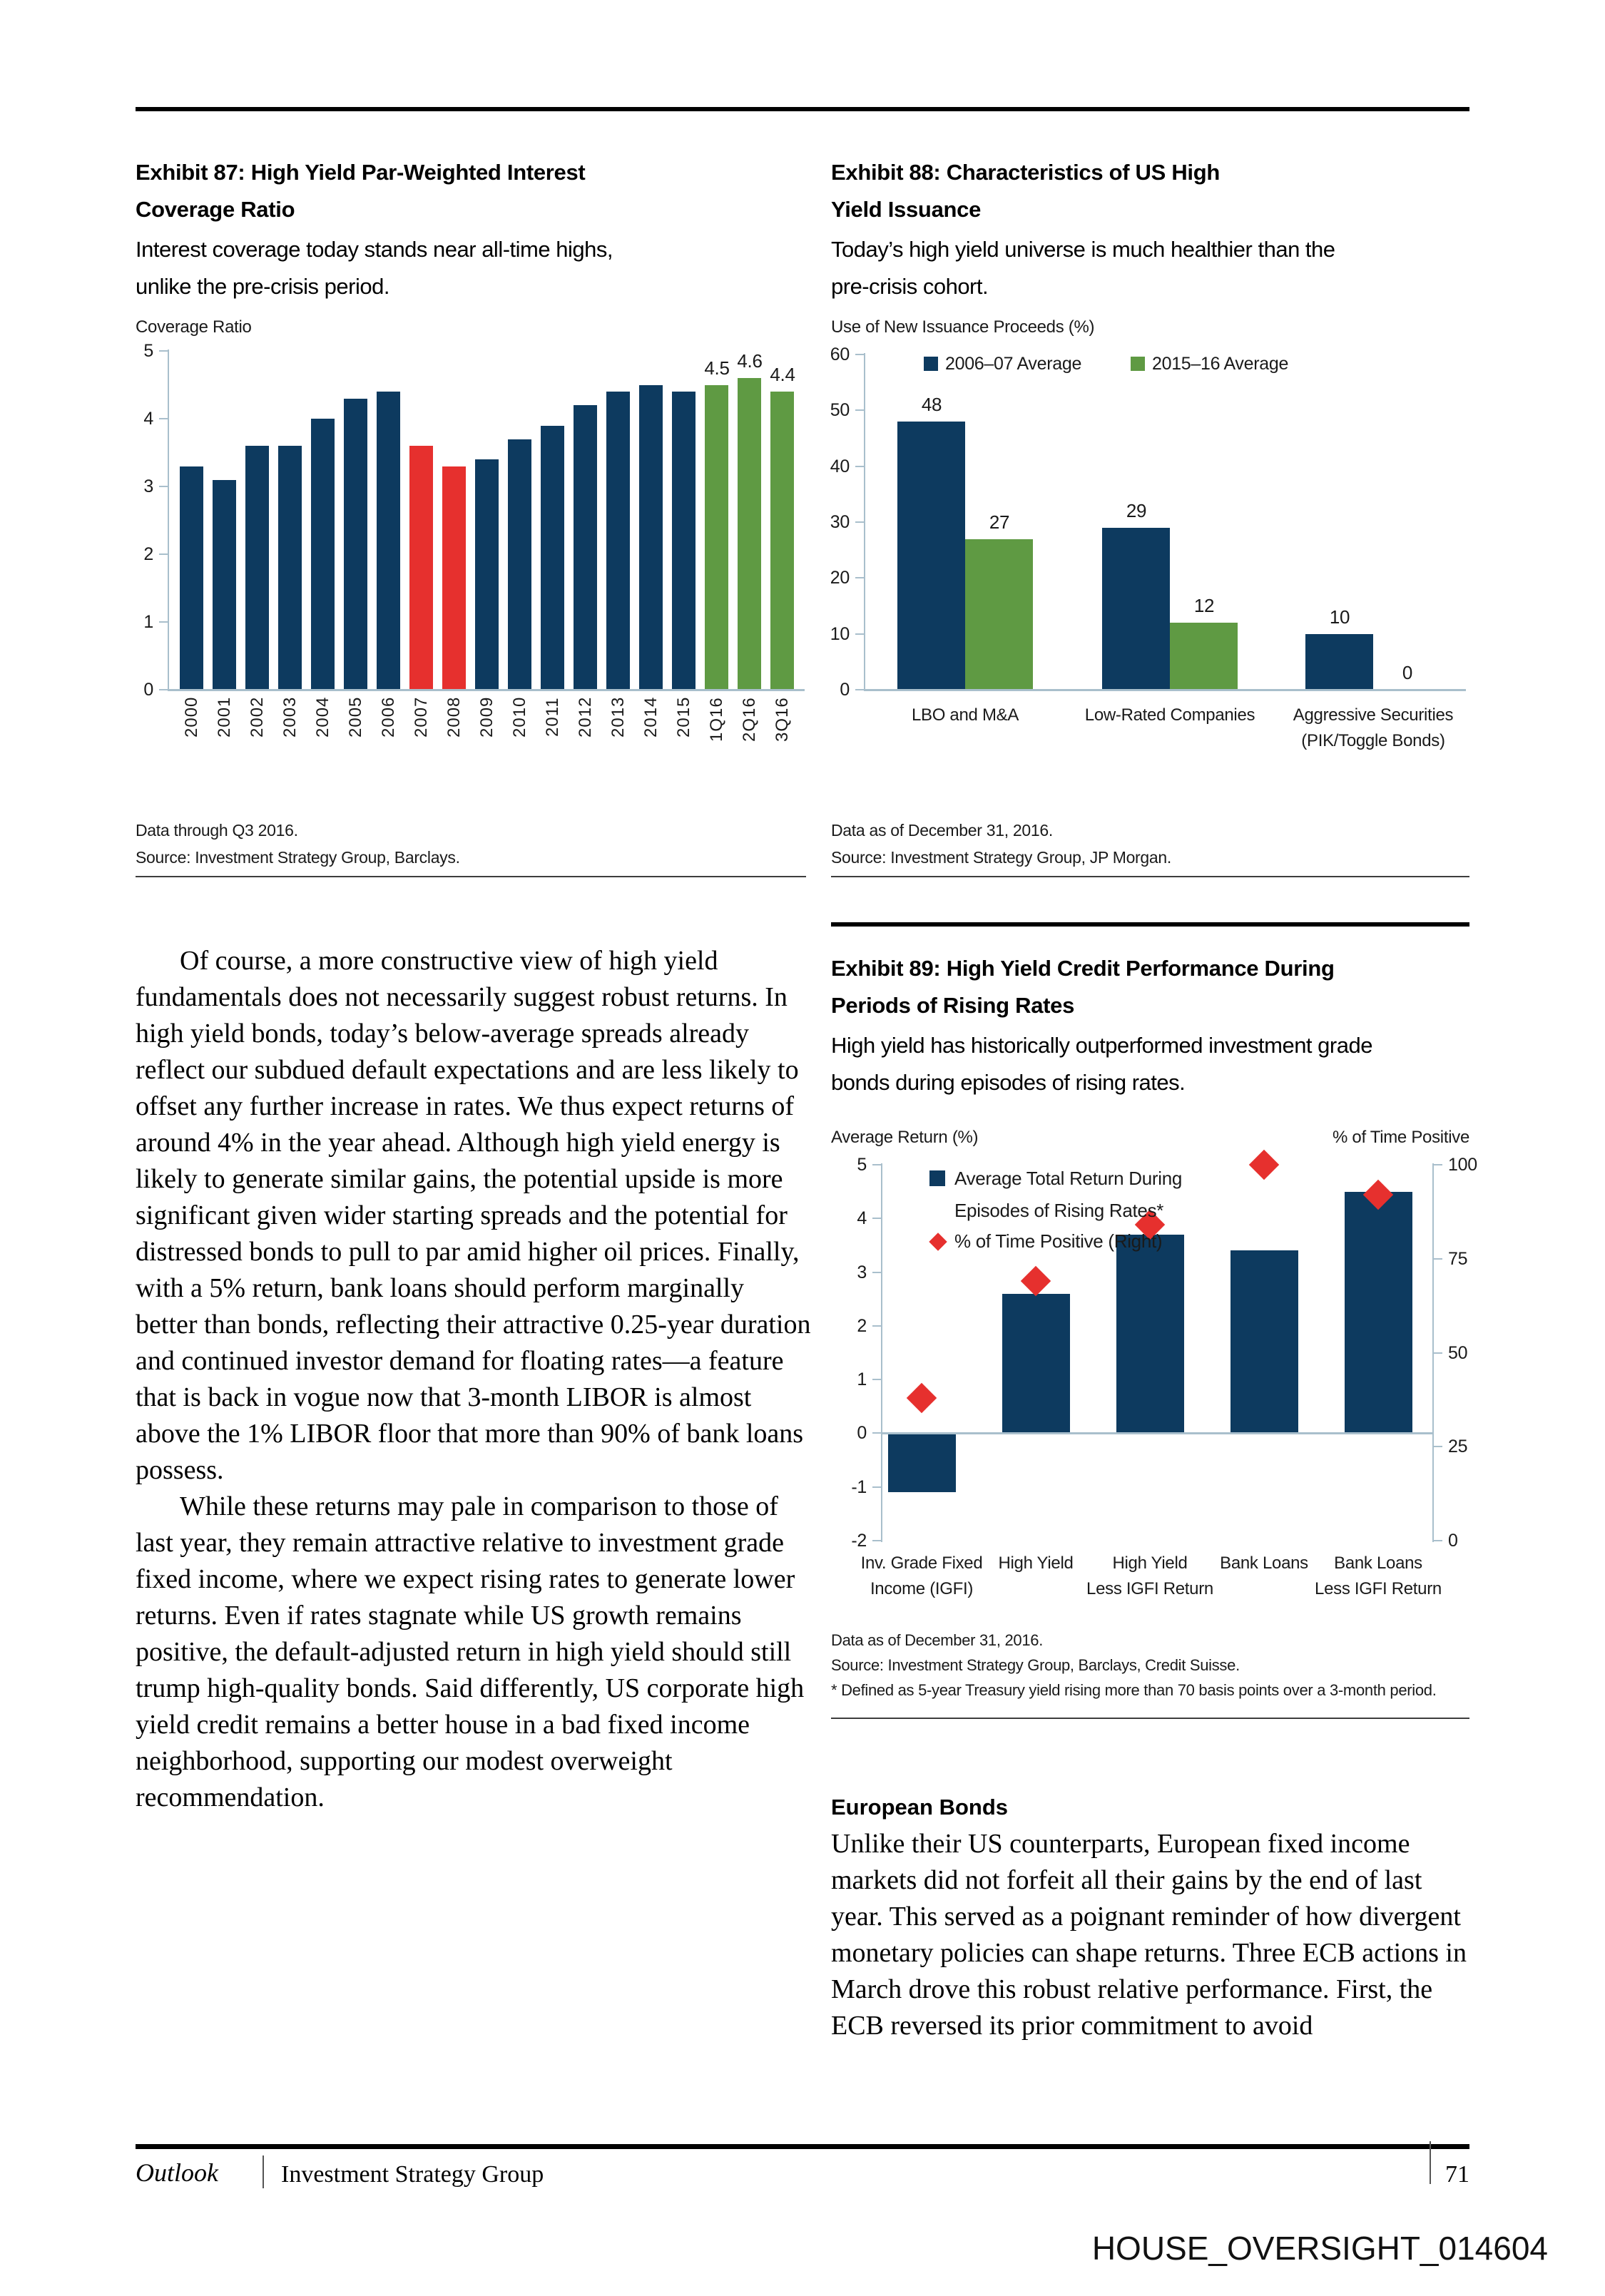  I want to click on ex87-y-tick-label: 0, so click(148, 690).